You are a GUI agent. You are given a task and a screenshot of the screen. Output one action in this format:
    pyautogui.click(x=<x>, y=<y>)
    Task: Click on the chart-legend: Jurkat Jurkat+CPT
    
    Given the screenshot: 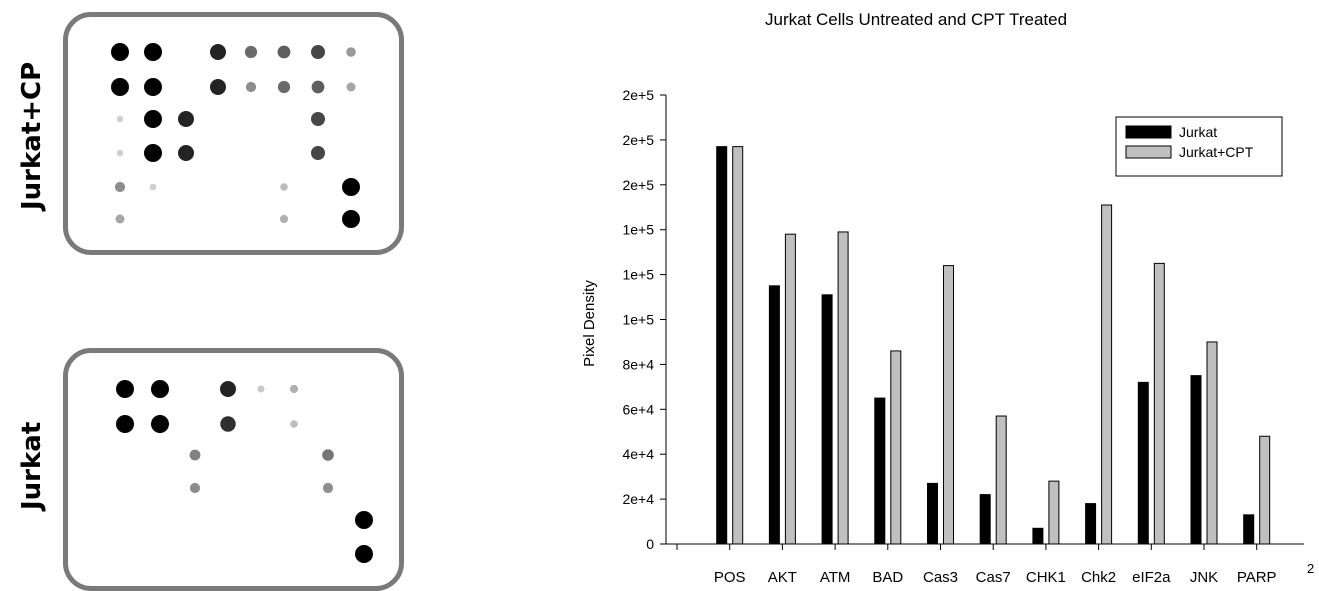 What is the action you would take?
    pyautogui.click(x=1199, y=146)
    